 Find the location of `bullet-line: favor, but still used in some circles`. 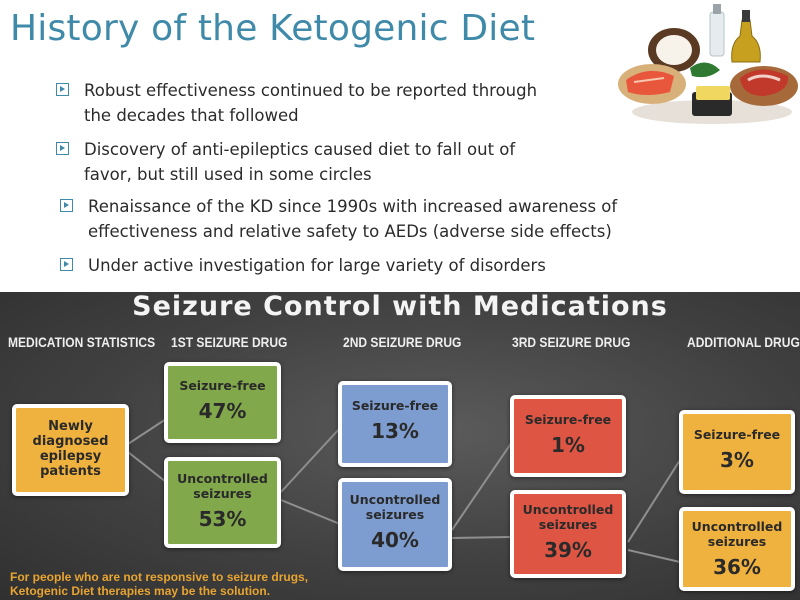

bullet-line: favor, but still used in some circles is located at coordinates (228, 174).